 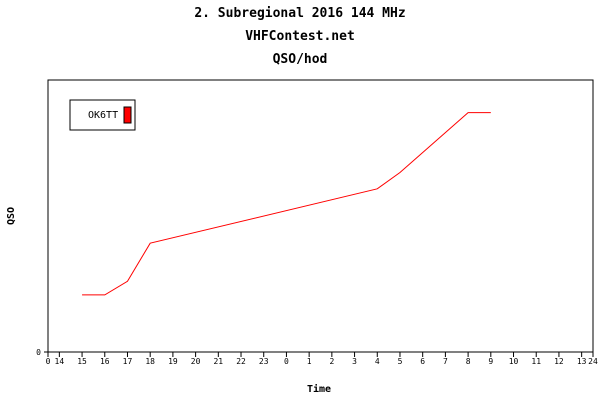 I want to click on chart-metric-title: QSO/hod, so click(x=300, y=59).